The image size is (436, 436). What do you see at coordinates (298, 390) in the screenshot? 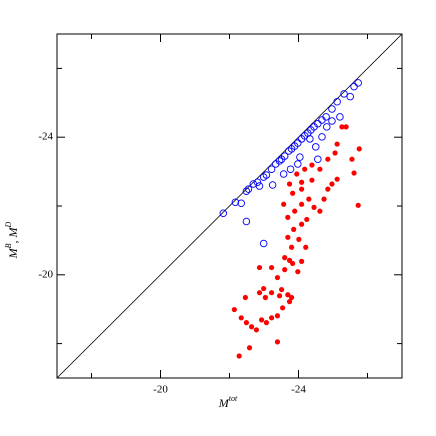
I see `x-tick-label: -24` at bounding box center [298, 390].